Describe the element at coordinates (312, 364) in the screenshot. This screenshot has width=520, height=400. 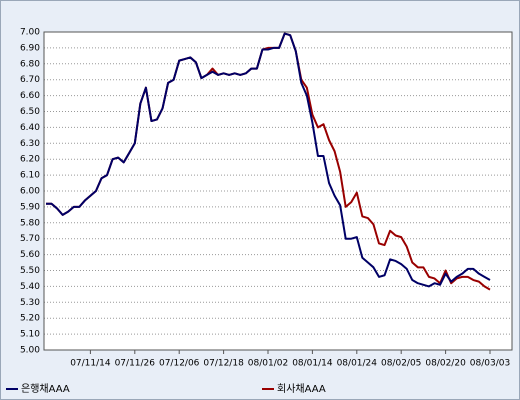
I see `x-tick-label: 08/01/14` at that location.